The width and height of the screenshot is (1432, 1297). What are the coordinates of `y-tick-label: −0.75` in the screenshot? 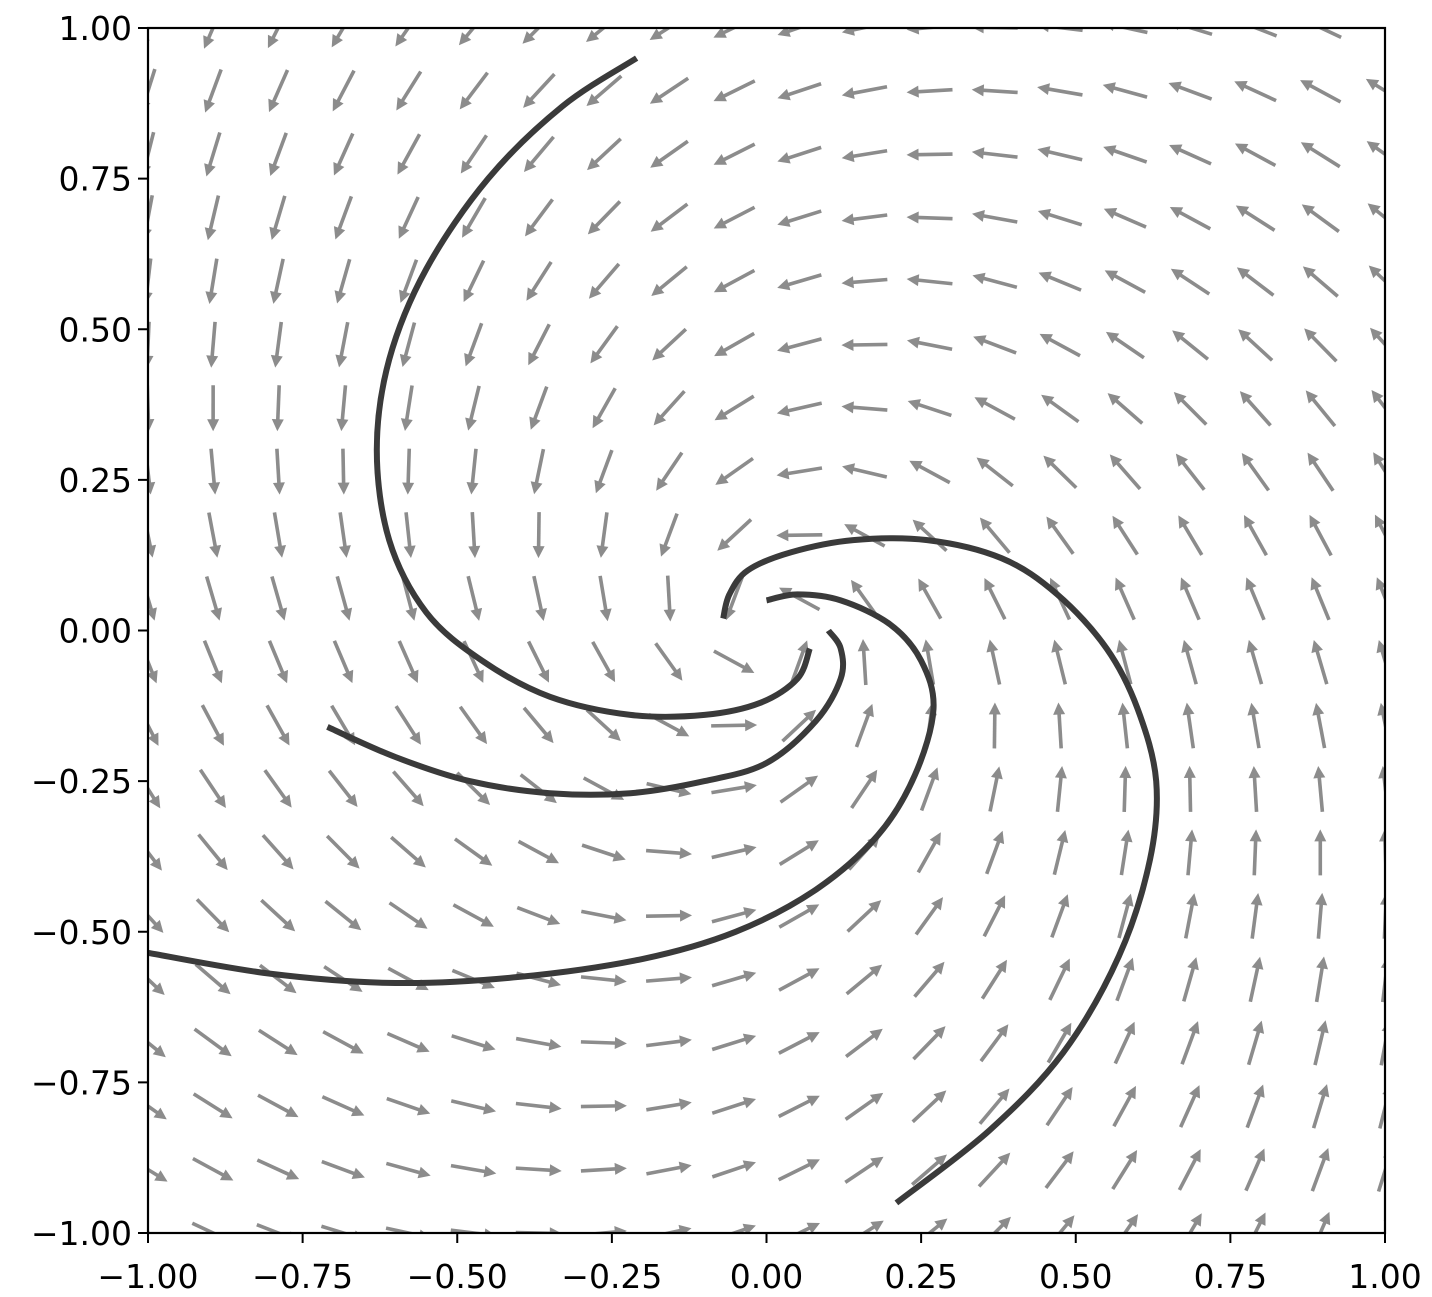 It's located at (81, 1082).